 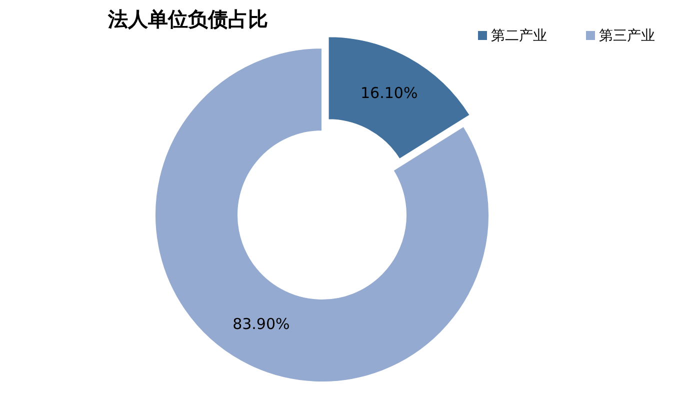 I want to click on legend-label: 第二产业, so click(x=519, y=36).